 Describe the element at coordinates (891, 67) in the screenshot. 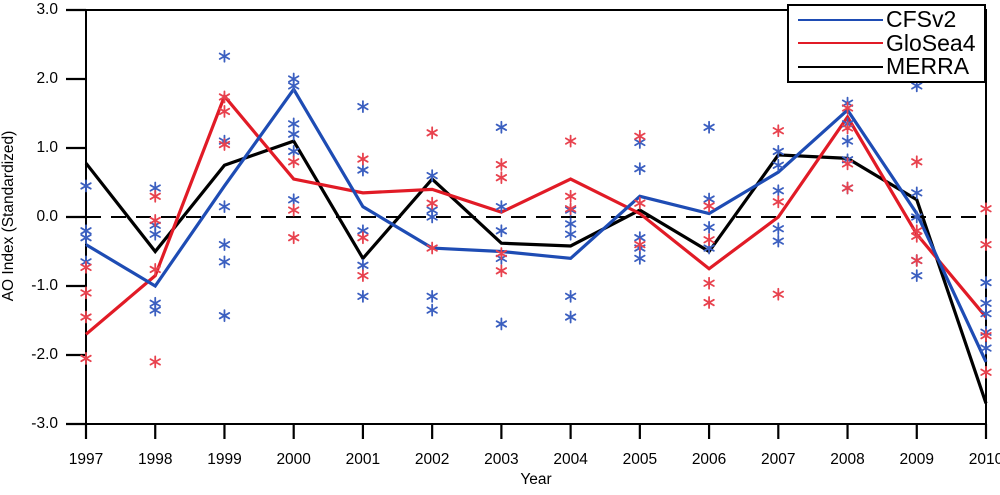

I see `legend-item-merra: MERRA` at that location.